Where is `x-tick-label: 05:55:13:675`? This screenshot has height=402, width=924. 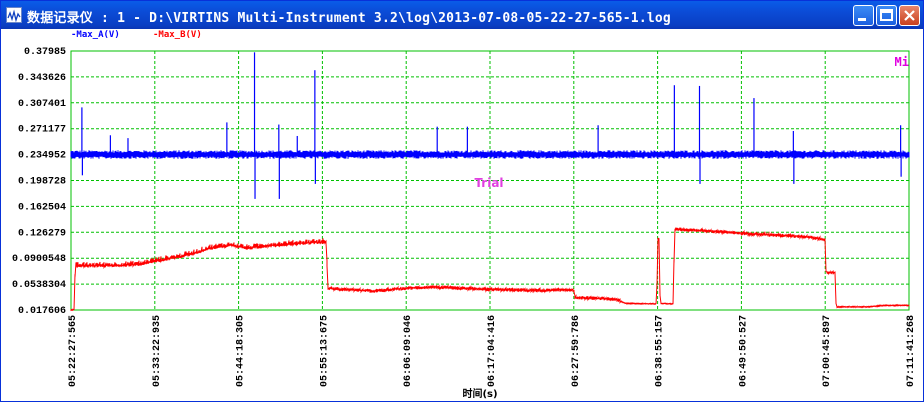 x-tick-label: 05:55:13:675 is located at coordinates (324, 351).